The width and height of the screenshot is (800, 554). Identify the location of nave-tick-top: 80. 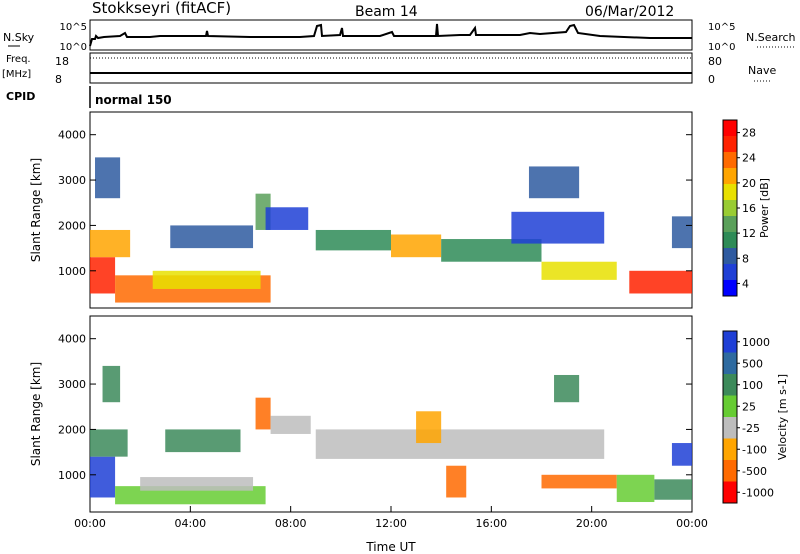
(715, 61).